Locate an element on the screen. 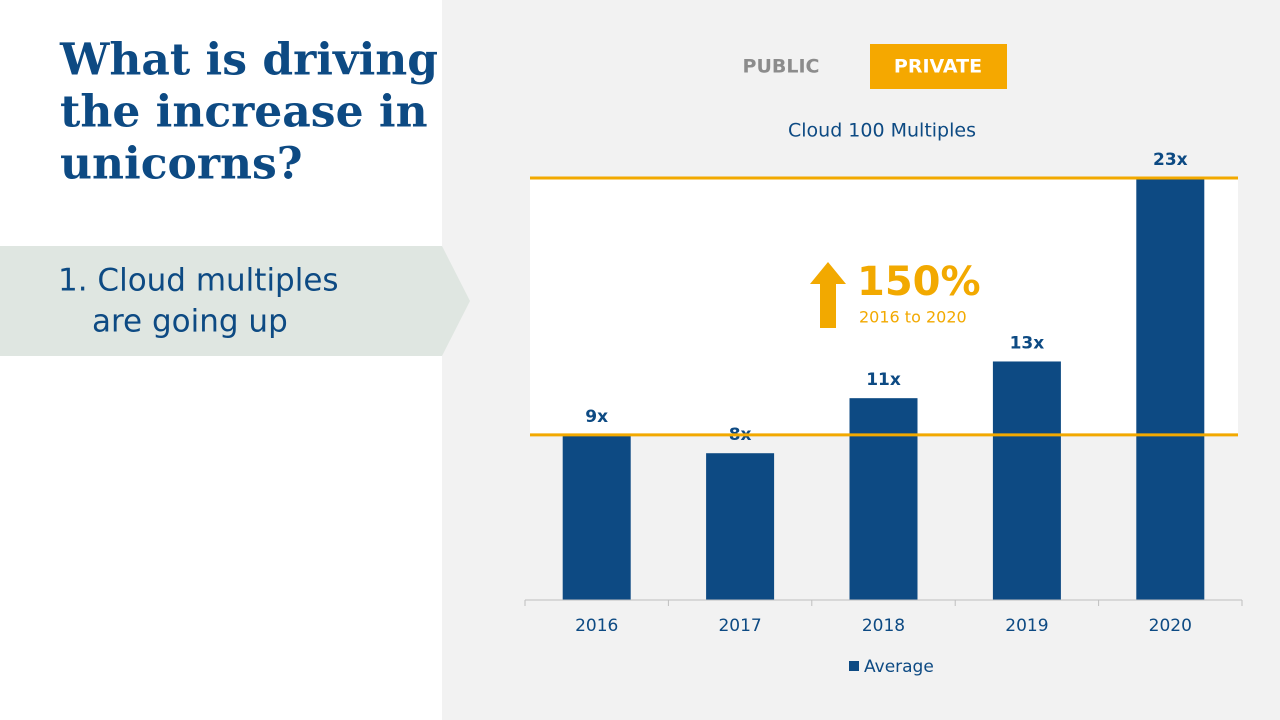  tab: PRIVATE is located at coordinates (938, 67).